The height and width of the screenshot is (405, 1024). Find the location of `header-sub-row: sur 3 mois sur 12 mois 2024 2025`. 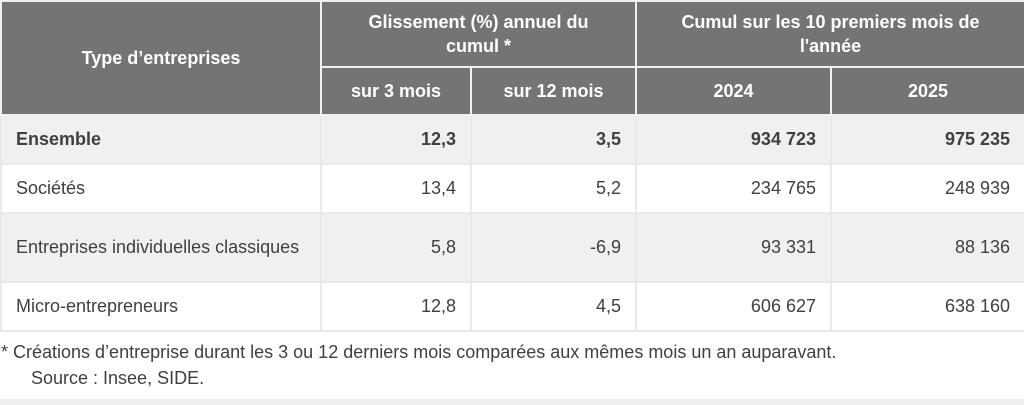

header-sub-row: sur 3 mois sur 12 mois 2024 2025 is located at coordinates (512, 91).